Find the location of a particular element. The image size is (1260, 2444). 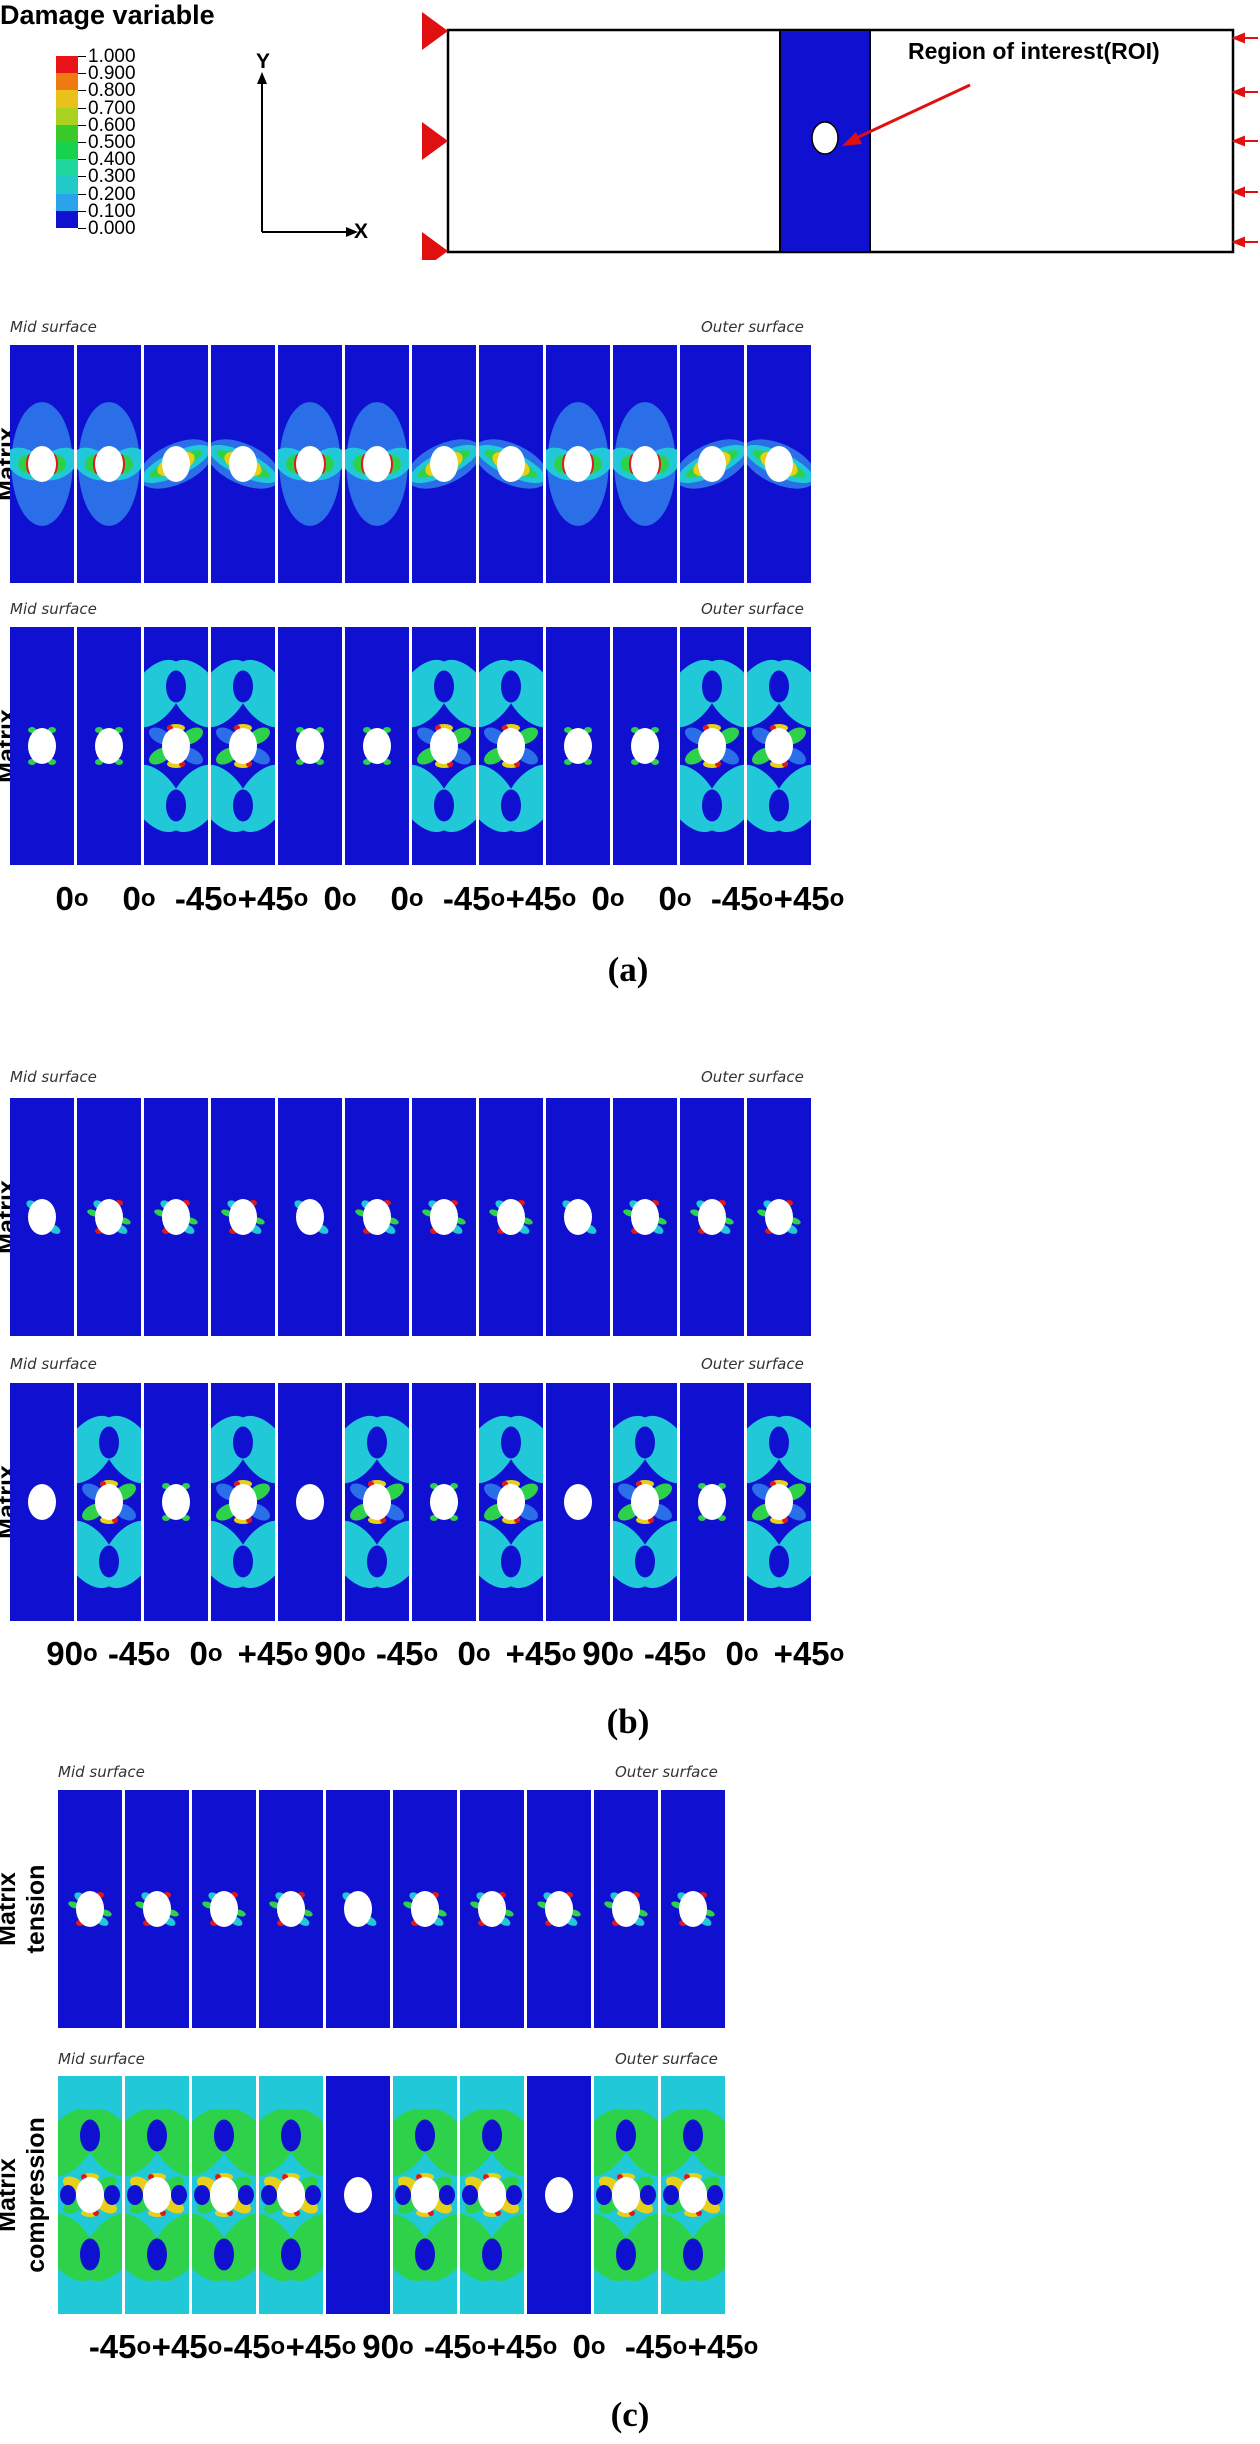

y-axis-label: Y is located at coordinates (263, 61).